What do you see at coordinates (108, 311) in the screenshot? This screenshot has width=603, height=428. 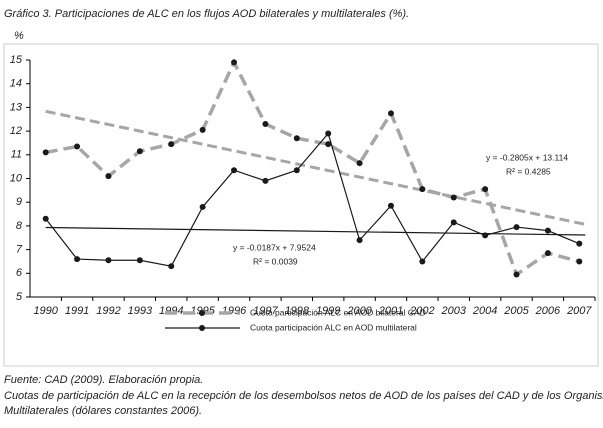 I see `x-tick-label: 1992` at bounding box center [108, 311].